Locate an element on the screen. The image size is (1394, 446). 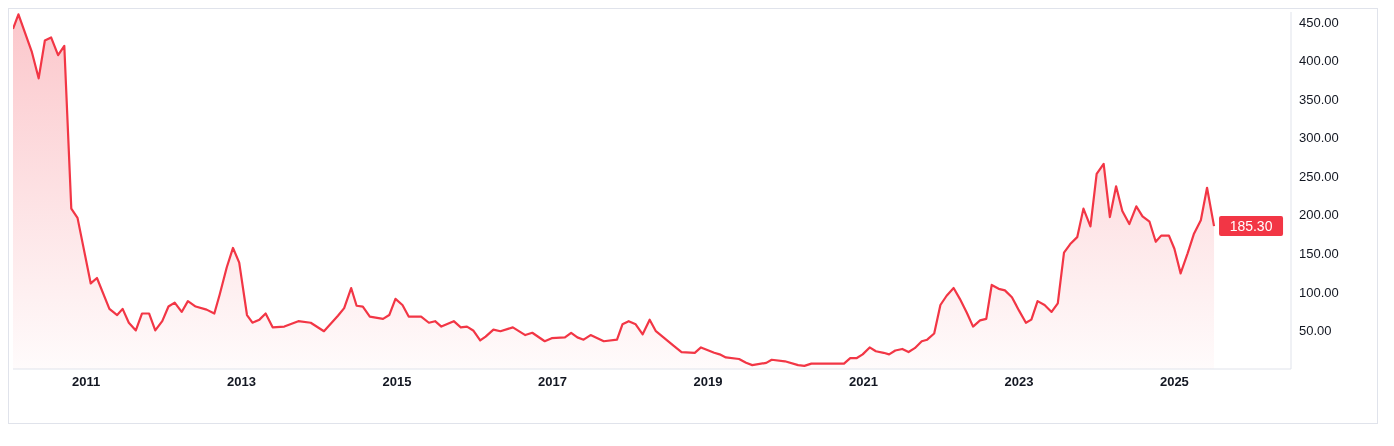
y-tick-label: 50.00 is located at coordinates (1315, 331).